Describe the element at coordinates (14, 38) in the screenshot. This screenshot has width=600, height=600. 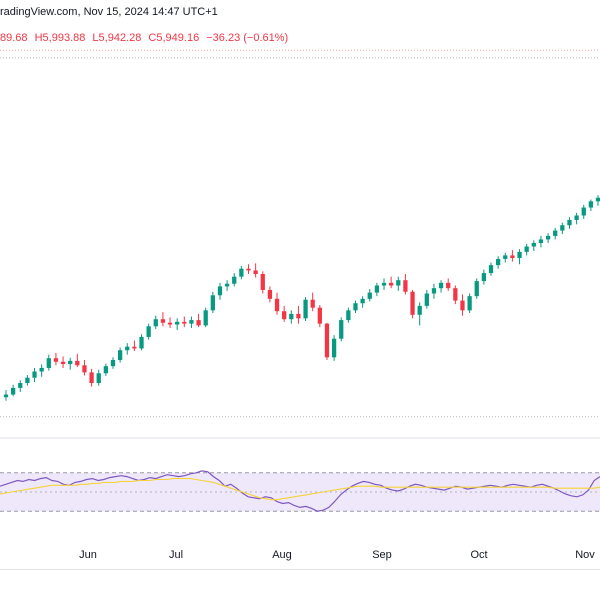
I see `ohlc-open: 89.68` at that location.